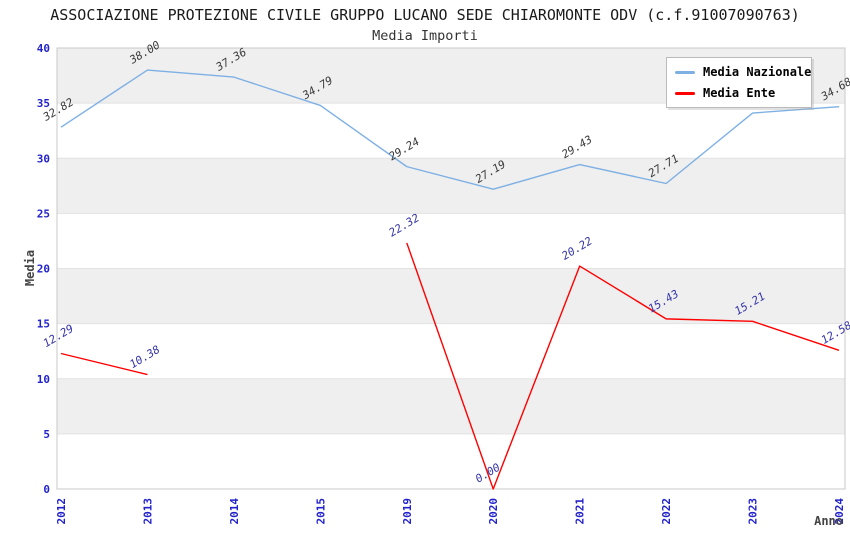  What do you see at coordinates (147, 511) in the screenshot?
I see `x-tick-label: 2013` at bounding box center [147, 511].